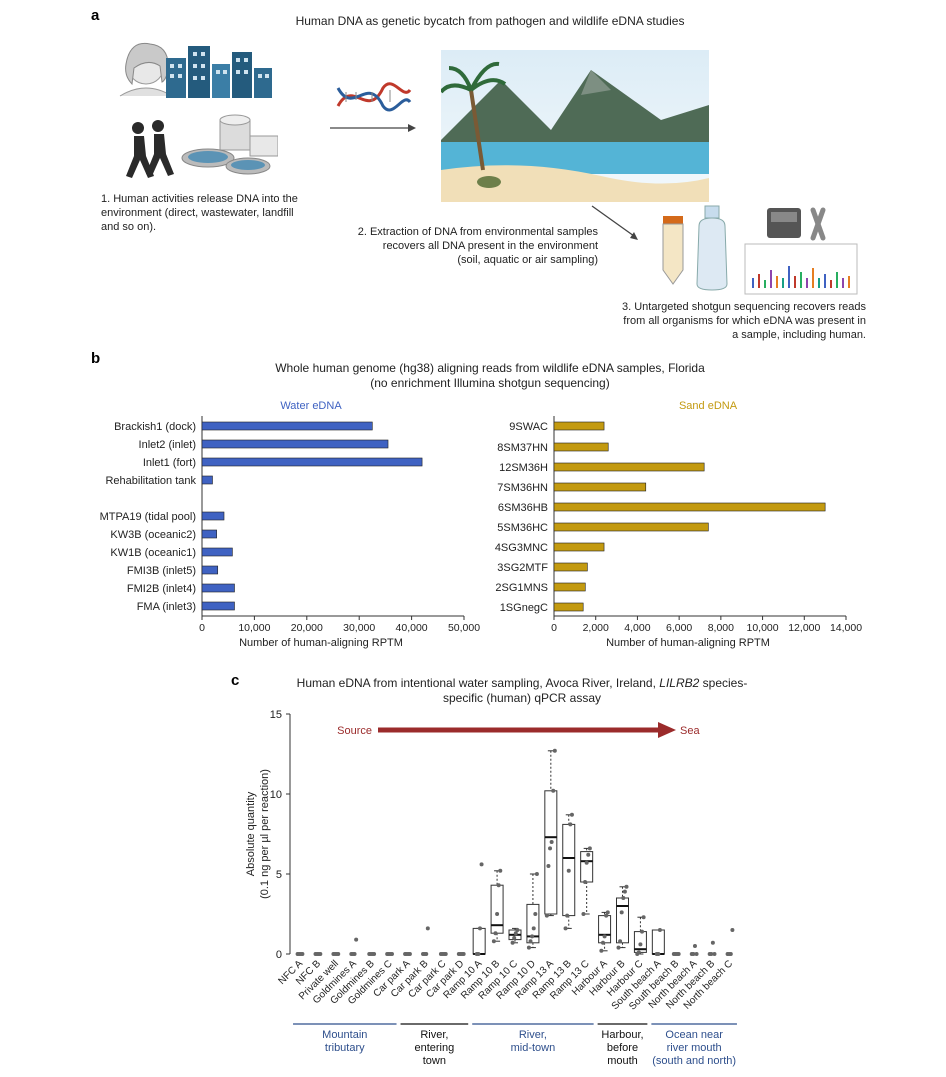  I want to click on city-buildings-icon, so click(219, 72).